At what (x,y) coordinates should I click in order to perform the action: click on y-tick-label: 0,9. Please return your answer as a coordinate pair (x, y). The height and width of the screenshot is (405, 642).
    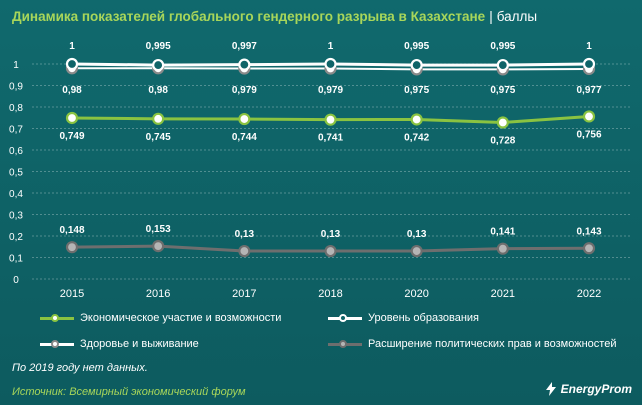
    Looking at the image, I should click on (16, 87).